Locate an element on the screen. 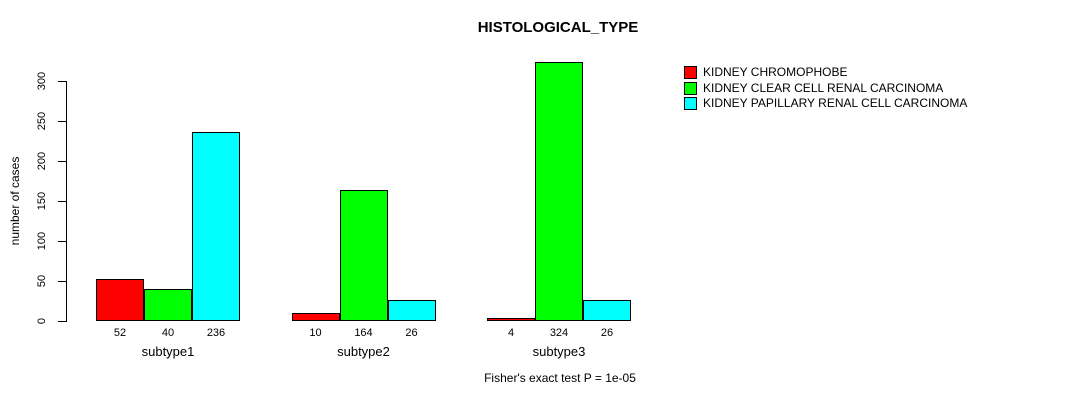  legend-item: KIDNEY PAPILLARY RENAL CELL CARCINOMA is located at coordinates (825, 103).